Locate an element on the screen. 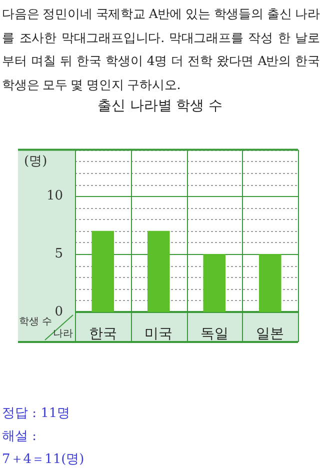 The image size is (320, 470). text: 해설 : is located at coordinates (20, 437).